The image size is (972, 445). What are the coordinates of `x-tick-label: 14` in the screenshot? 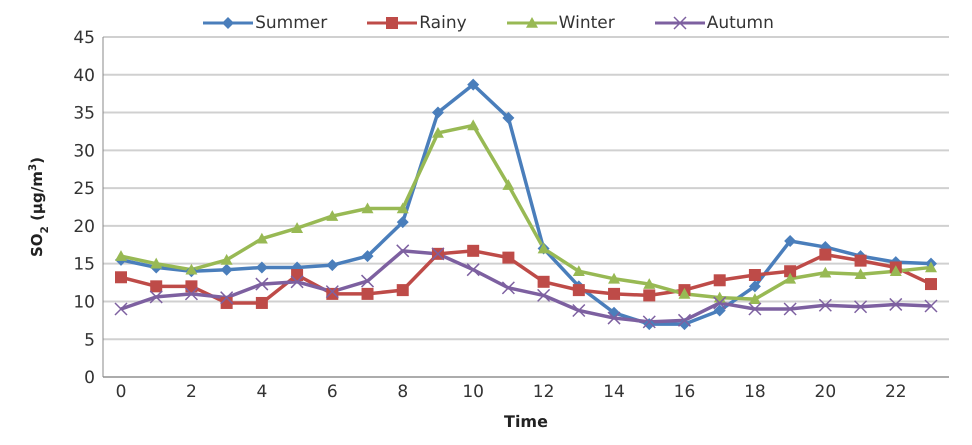 It's located at (614, 392).